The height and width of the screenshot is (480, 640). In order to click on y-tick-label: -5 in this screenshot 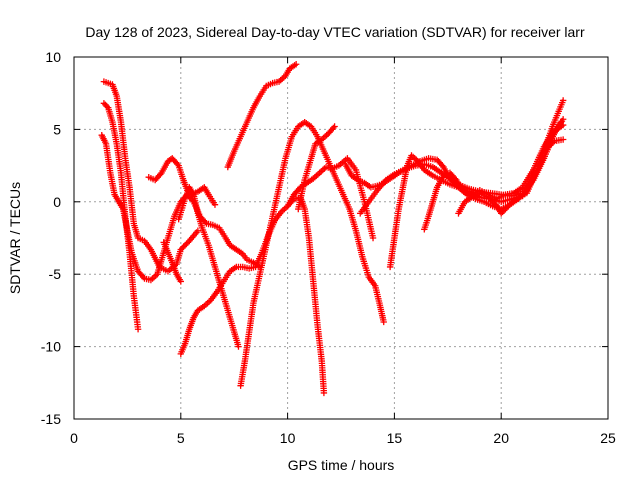, I will do `click(55, 274)`.